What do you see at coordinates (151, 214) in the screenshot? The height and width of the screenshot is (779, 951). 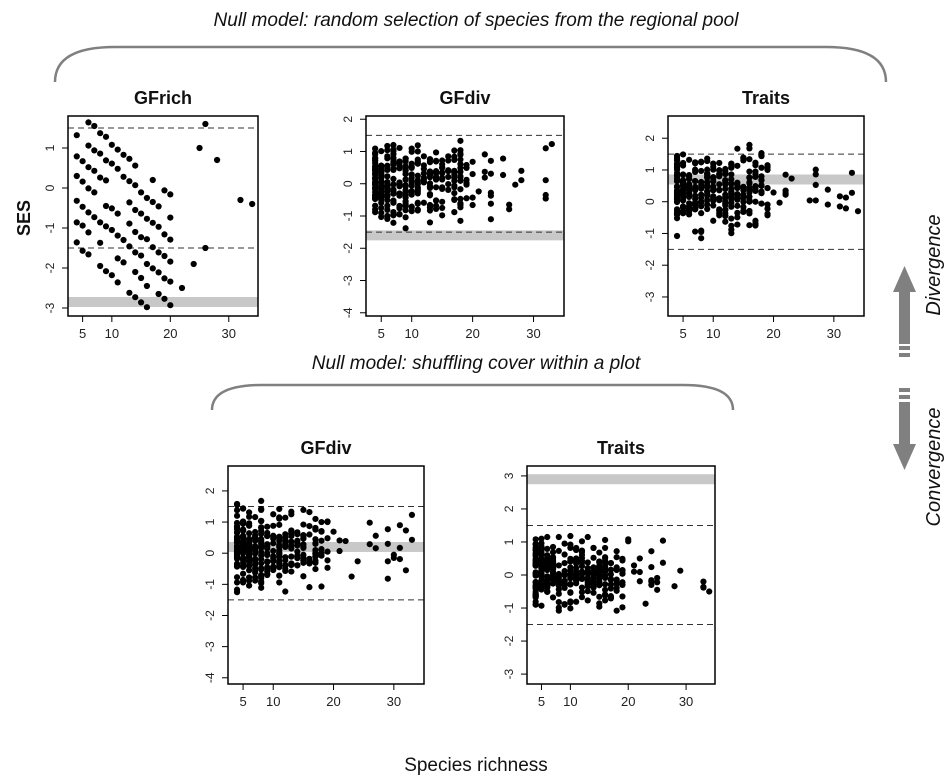 I see `panel-1: GFrich 5 10 20 30 -3 -2 -1 0 1` at bounding box center [151, 214].